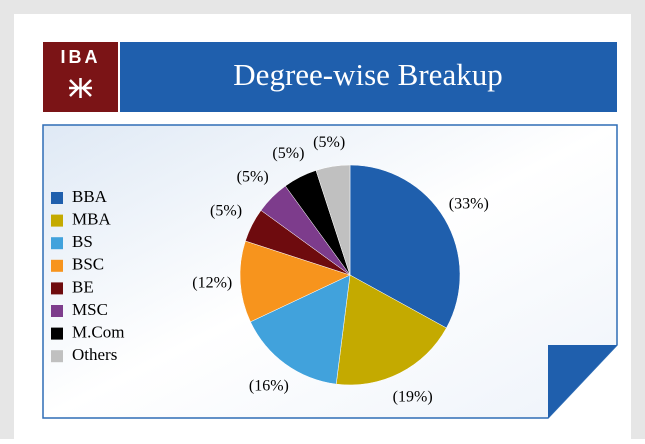 The image size is (645, 444). I want to click on logo-icon, so click(80, 88).